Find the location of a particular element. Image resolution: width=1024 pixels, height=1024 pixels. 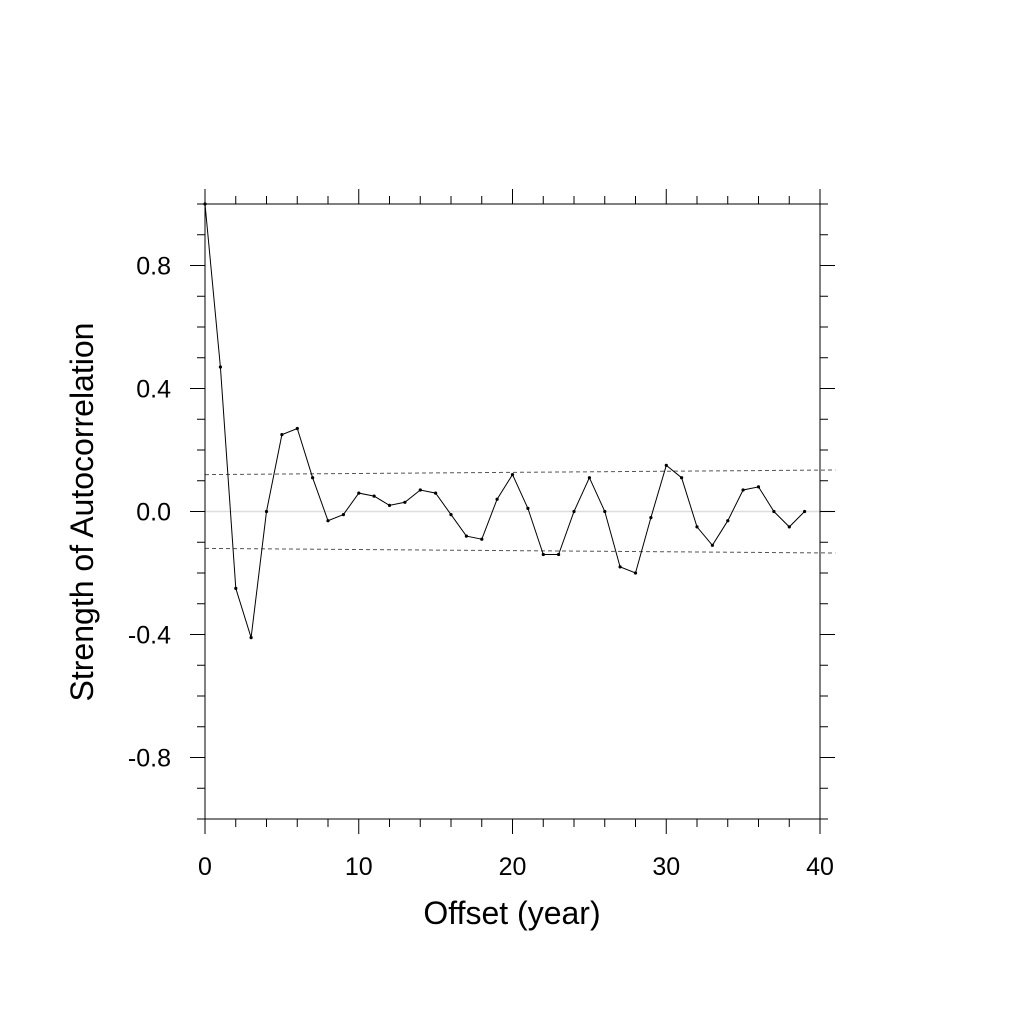

x-tick-label: 10 is located at coordinates (359, 867).